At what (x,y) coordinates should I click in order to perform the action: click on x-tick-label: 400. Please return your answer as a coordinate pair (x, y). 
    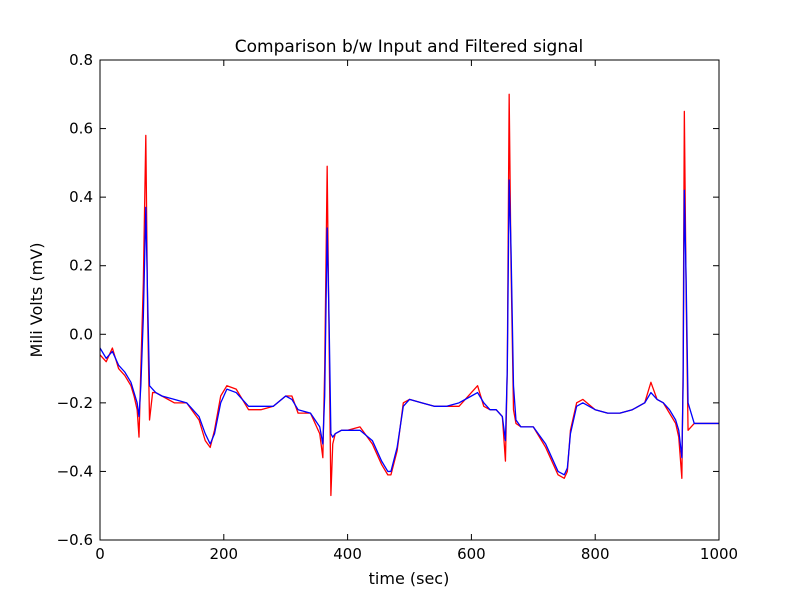
    Looking at the image, I should click on (347, 554).